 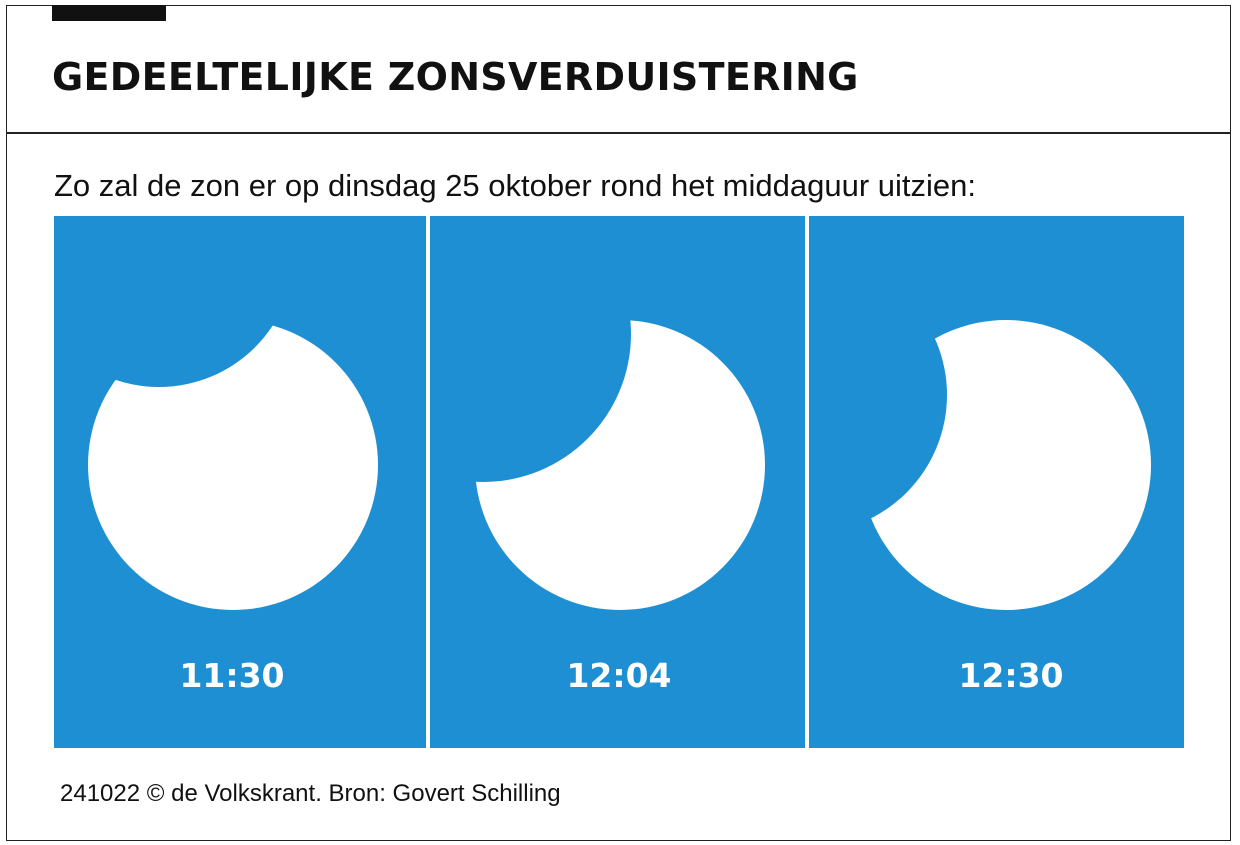 I want to click on header-tag-bar, so click(x=109, y=13).